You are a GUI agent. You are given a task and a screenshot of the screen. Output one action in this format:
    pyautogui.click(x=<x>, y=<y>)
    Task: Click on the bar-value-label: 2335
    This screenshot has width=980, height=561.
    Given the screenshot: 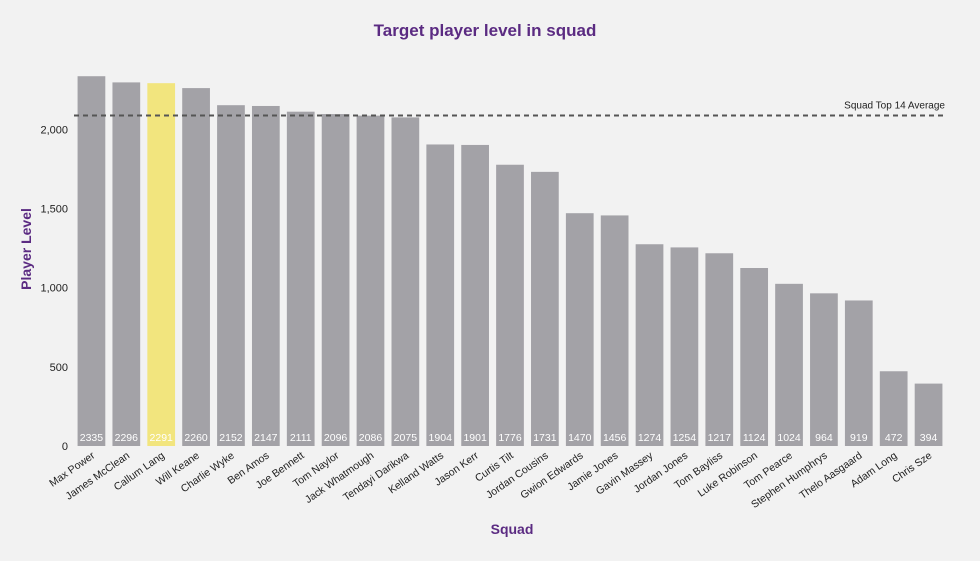 What is the action you would take?
    pyautogui.click(x=92, y=438)
    